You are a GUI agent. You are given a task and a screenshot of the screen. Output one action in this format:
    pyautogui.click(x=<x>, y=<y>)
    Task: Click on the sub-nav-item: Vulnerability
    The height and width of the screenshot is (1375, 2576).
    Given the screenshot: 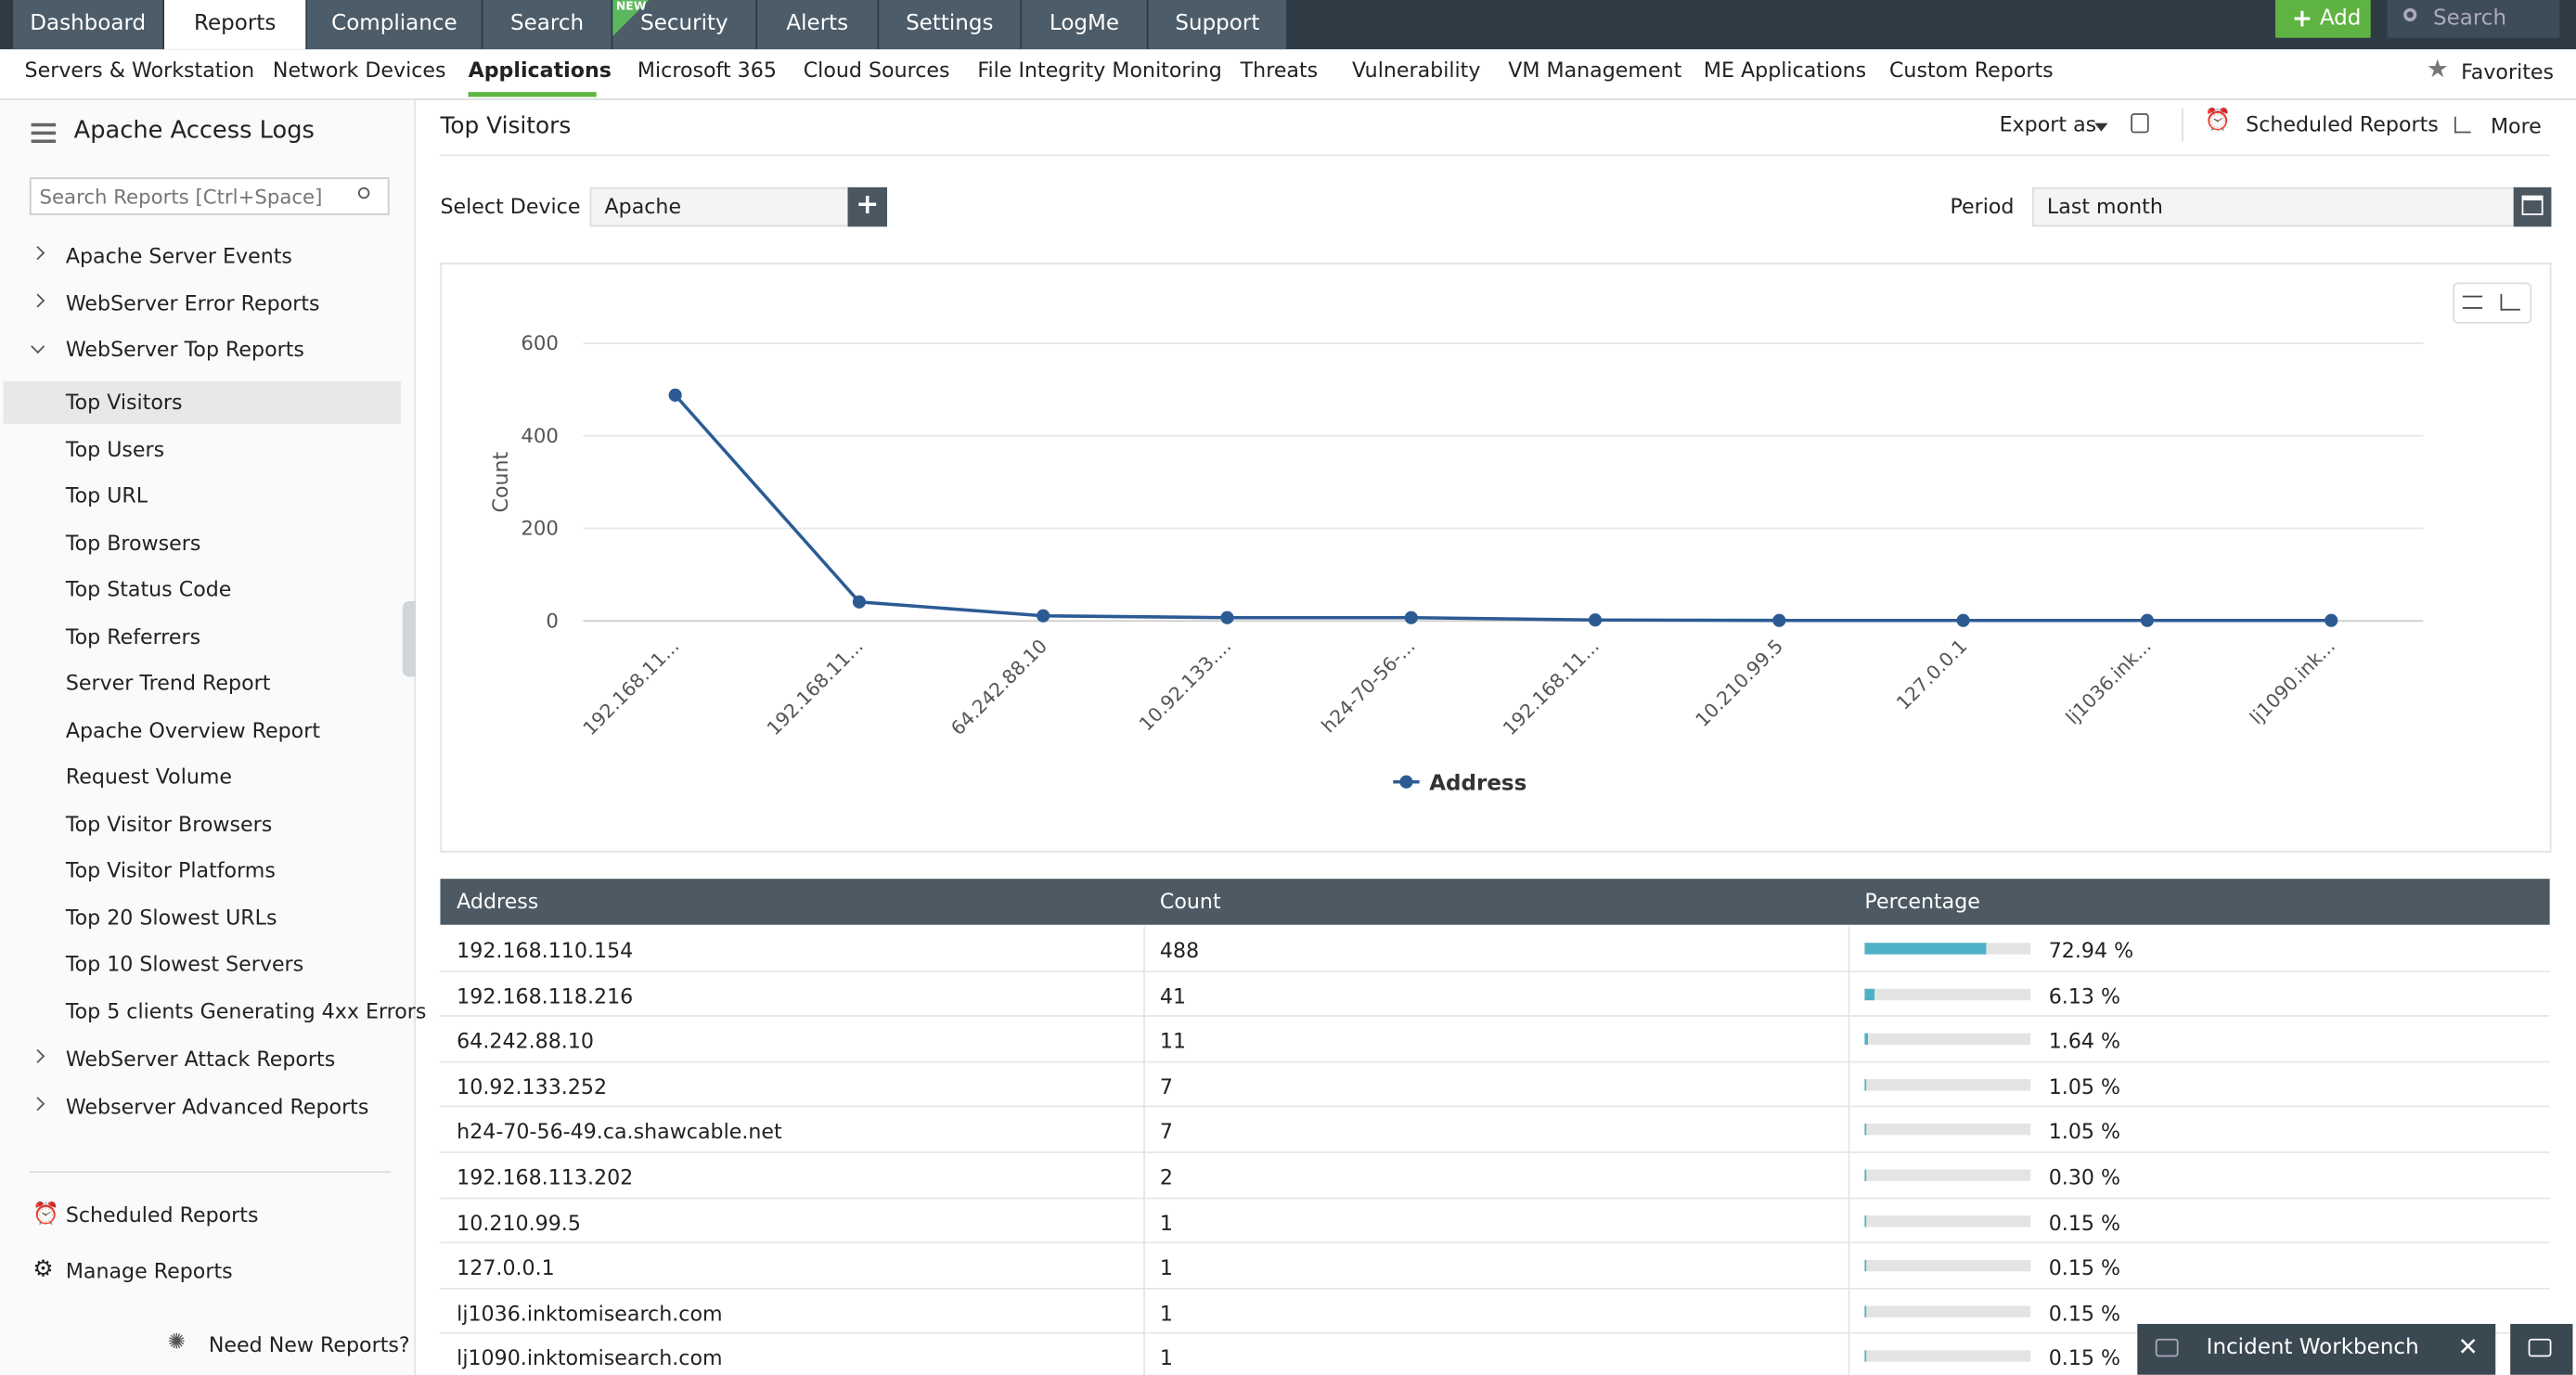 What is the action you would take?
    pyautogui.click(x=1417, y=70)
    